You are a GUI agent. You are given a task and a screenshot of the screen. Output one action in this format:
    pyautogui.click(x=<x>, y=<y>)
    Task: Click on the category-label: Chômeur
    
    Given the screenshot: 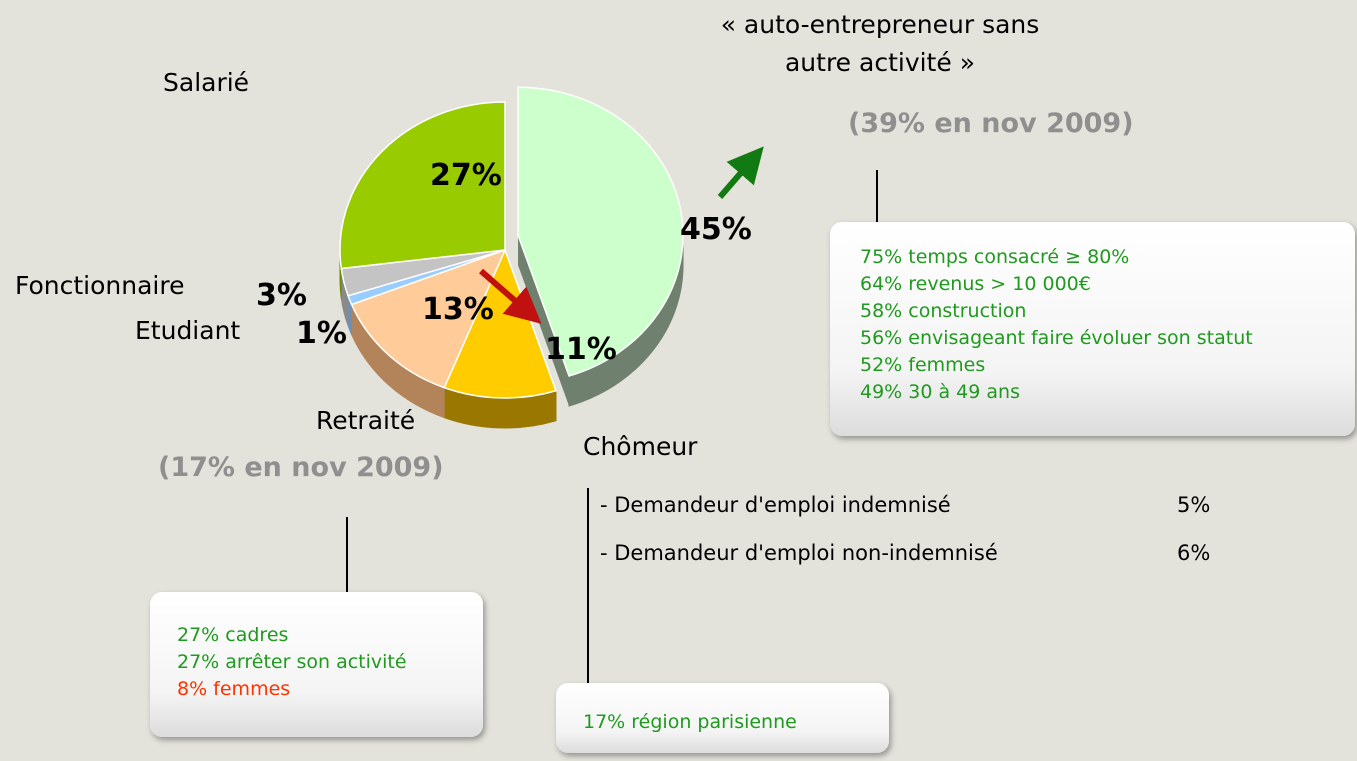 What is the action you would take?
    pyautogui.click(x=640, y=446)
    